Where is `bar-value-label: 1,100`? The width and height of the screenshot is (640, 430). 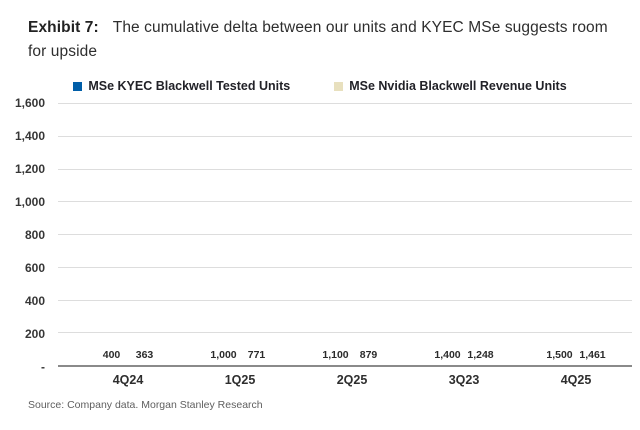
bar-value-label: 1,100 is located at coordinates (335, 355).